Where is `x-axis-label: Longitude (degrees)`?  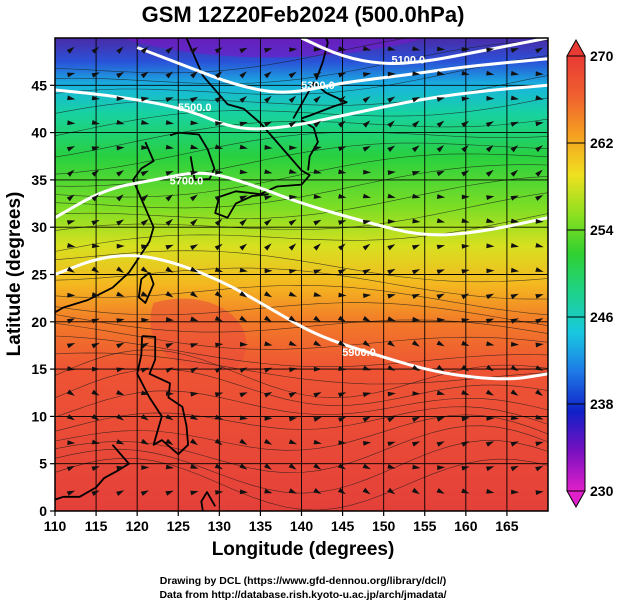
x-axis-label: Longitude (degrees) is located at coordinates (303, 549).